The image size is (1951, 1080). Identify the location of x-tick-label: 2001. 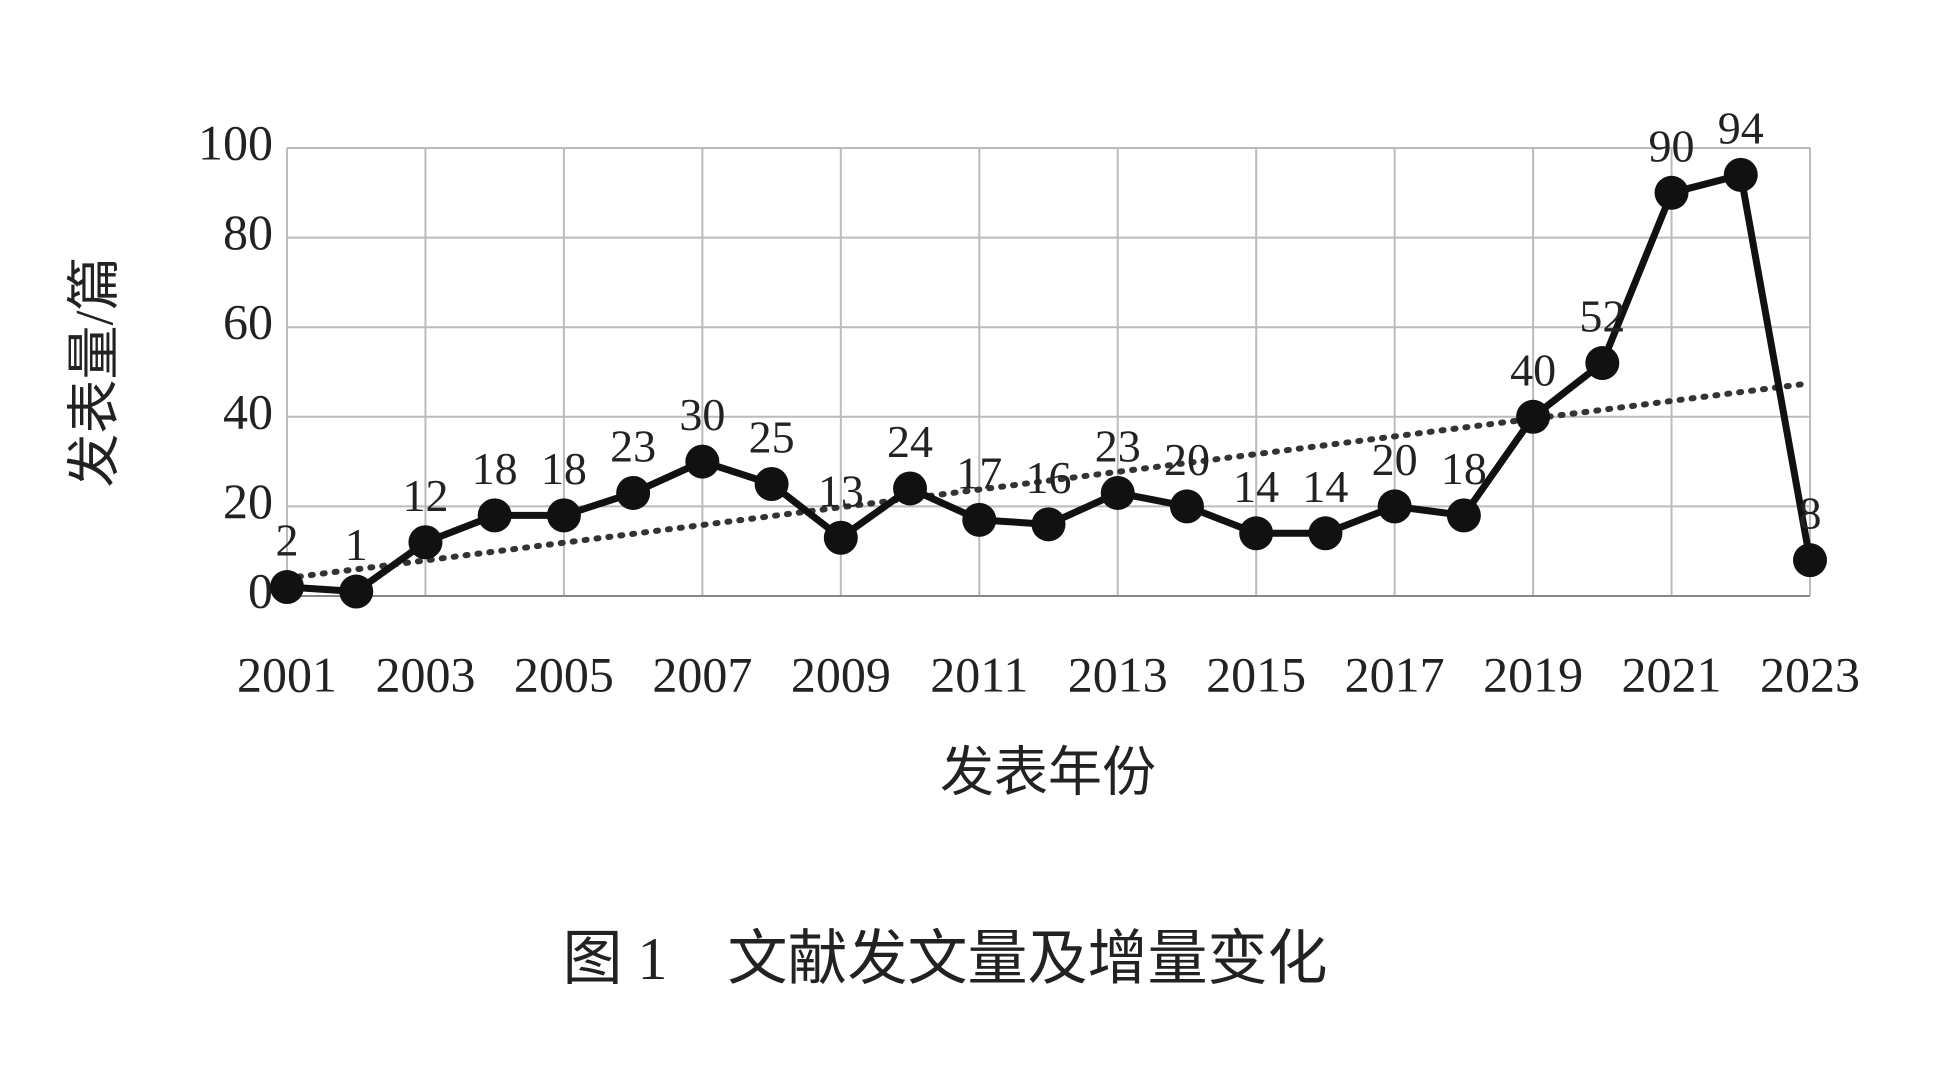
(287, 674).